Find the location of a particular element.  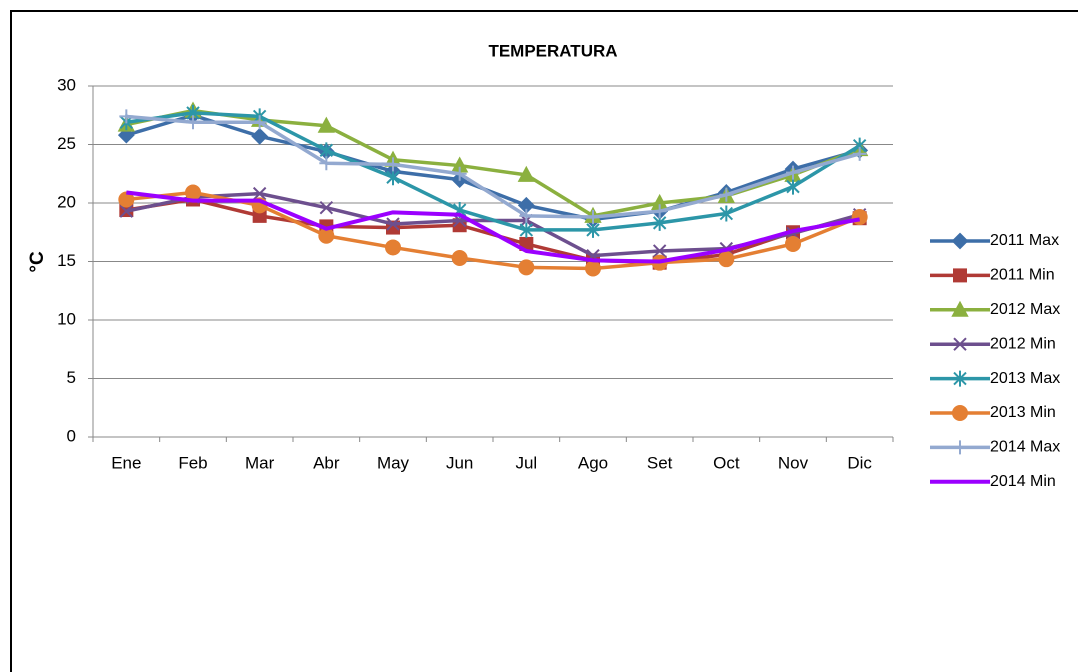

legend-label: 2012 Min is located at coordinates (1023, 343).